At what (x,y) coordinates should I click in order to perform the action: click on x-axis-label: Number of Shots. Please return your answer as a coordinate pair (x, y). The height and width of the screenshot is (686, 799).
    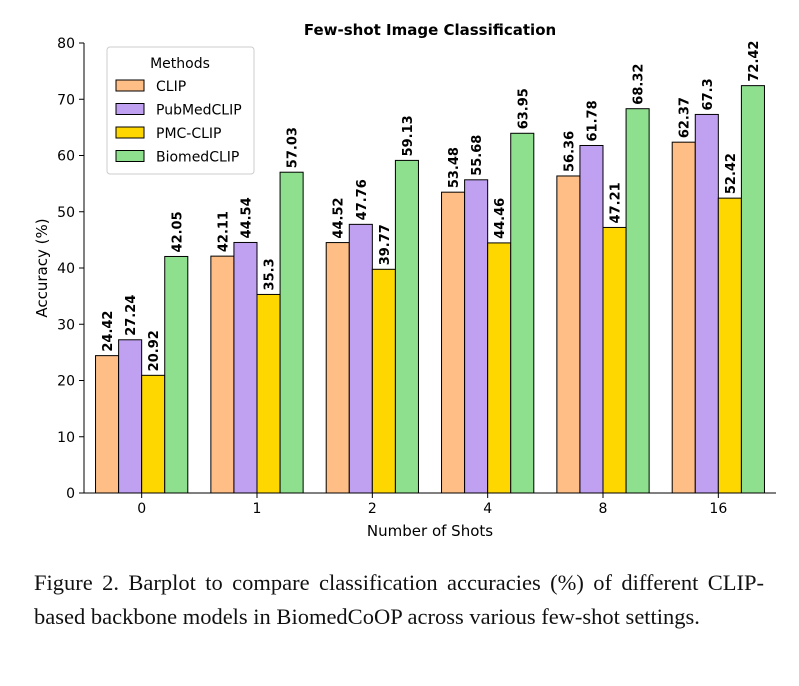
    Looking at the image, I should click on (430, 531).